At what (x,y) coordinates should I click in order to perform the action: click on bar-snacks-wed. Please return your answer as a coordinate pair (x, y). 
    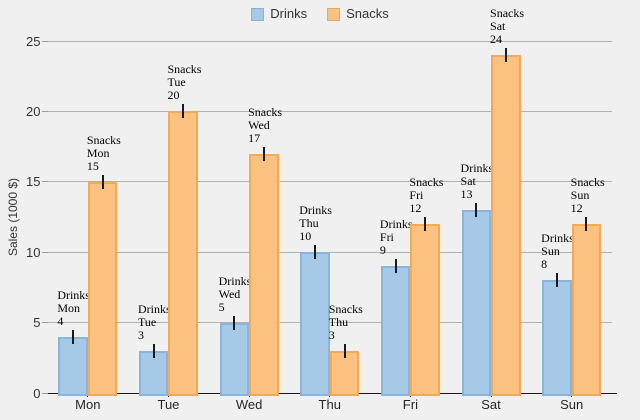
    Looking at the image, I should click on (264, 274).